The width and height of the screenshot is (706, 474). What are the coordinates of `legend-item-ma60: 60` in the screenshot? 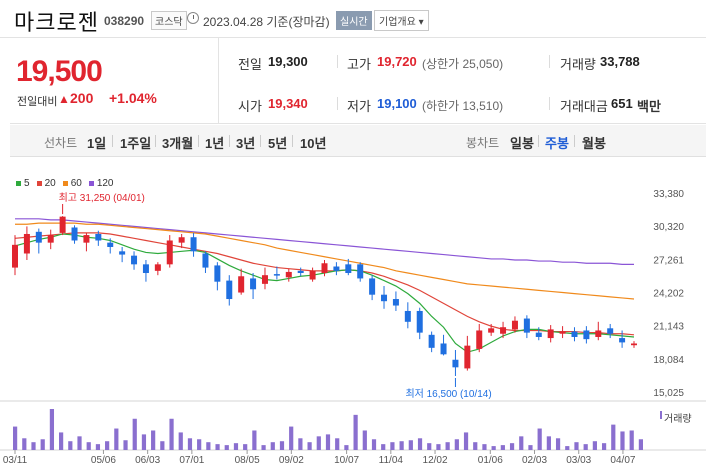 It's located at (72, 183).